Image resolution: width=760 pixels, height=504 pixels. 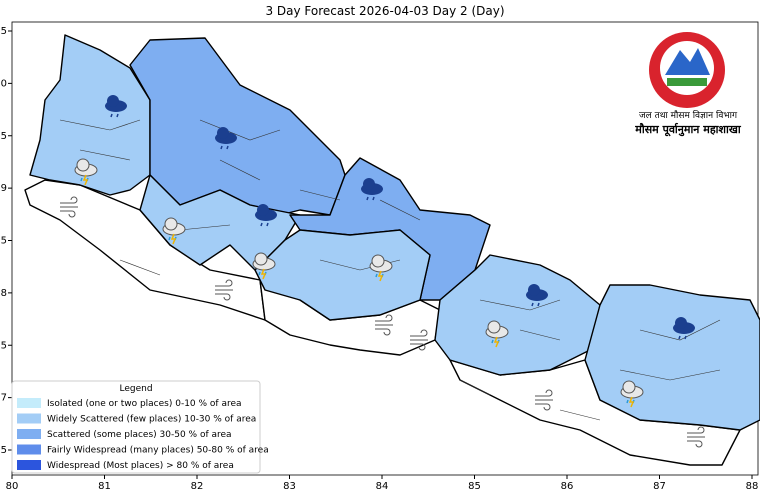 I want to click on x-tick-label: 82, so click(x=197, y=486).